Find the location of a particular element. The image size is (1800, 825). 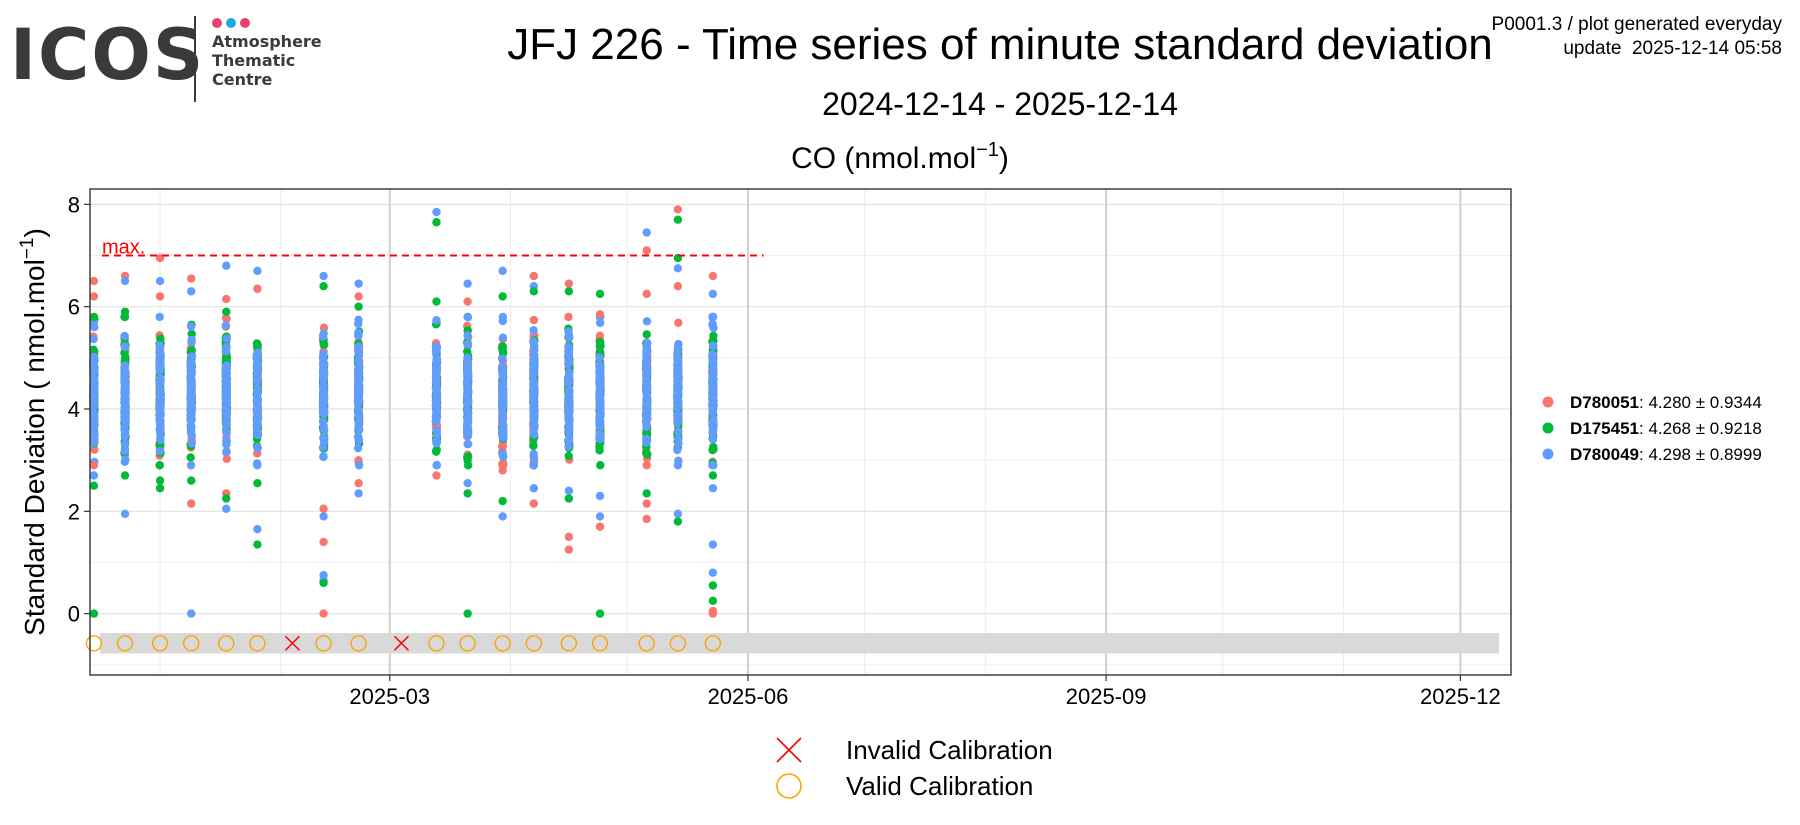

legend-invalid-stroke is located at coordinates (789, 750).